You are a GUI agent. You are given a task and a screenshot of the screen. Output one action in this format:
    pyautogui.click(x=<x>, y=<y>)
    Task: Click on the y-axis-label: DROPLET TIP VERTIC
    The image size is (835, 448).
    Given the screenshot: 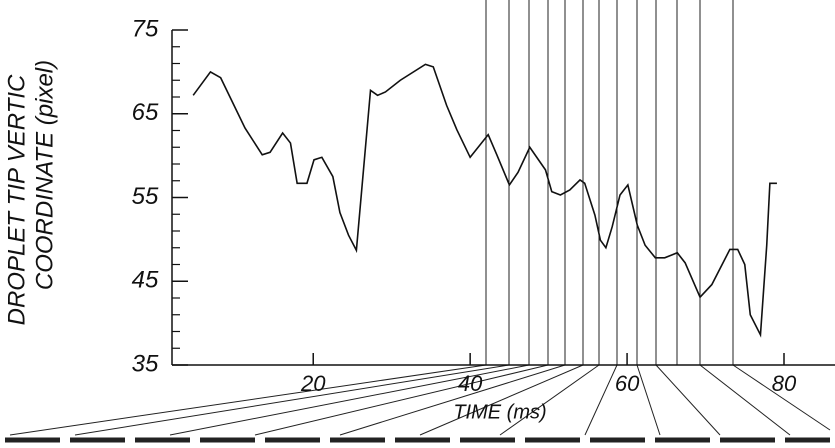 What is the action you would take?
    pyautogui.click(x=16, y=199)
    